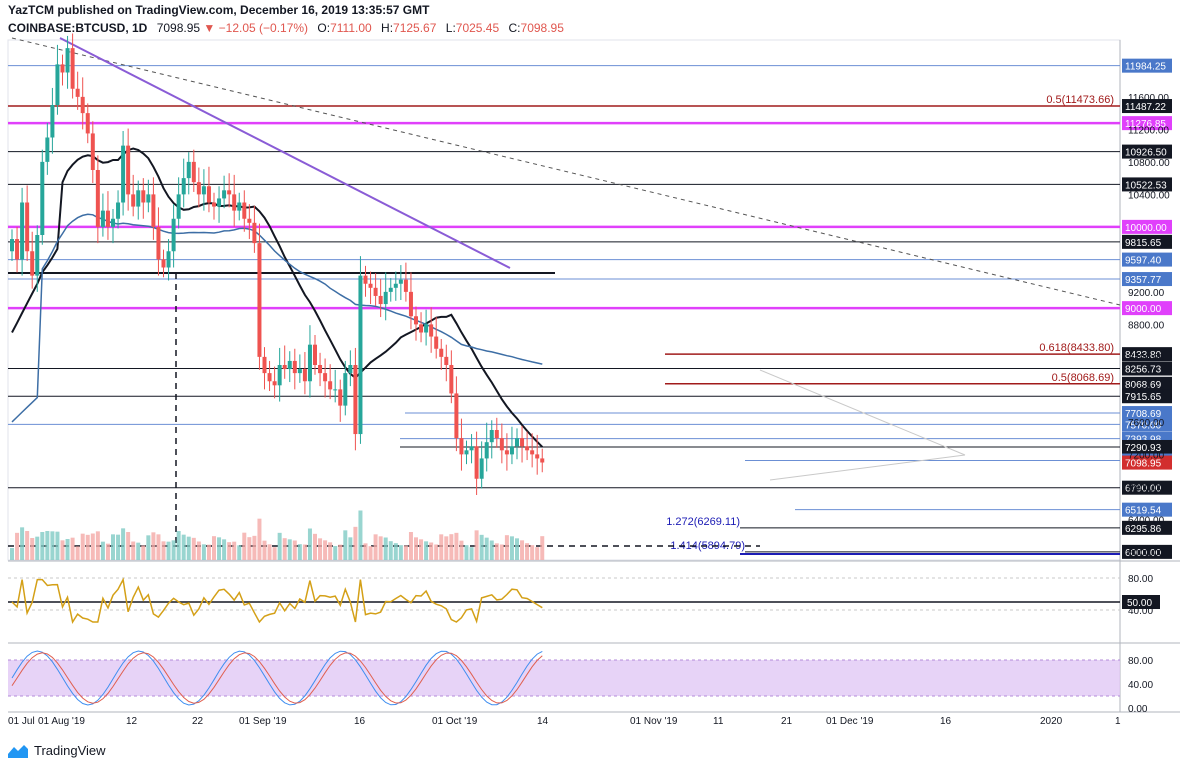  Describe the element at coordinates (450, 28) in the screenshot. I see `low-label: L:` at that location.